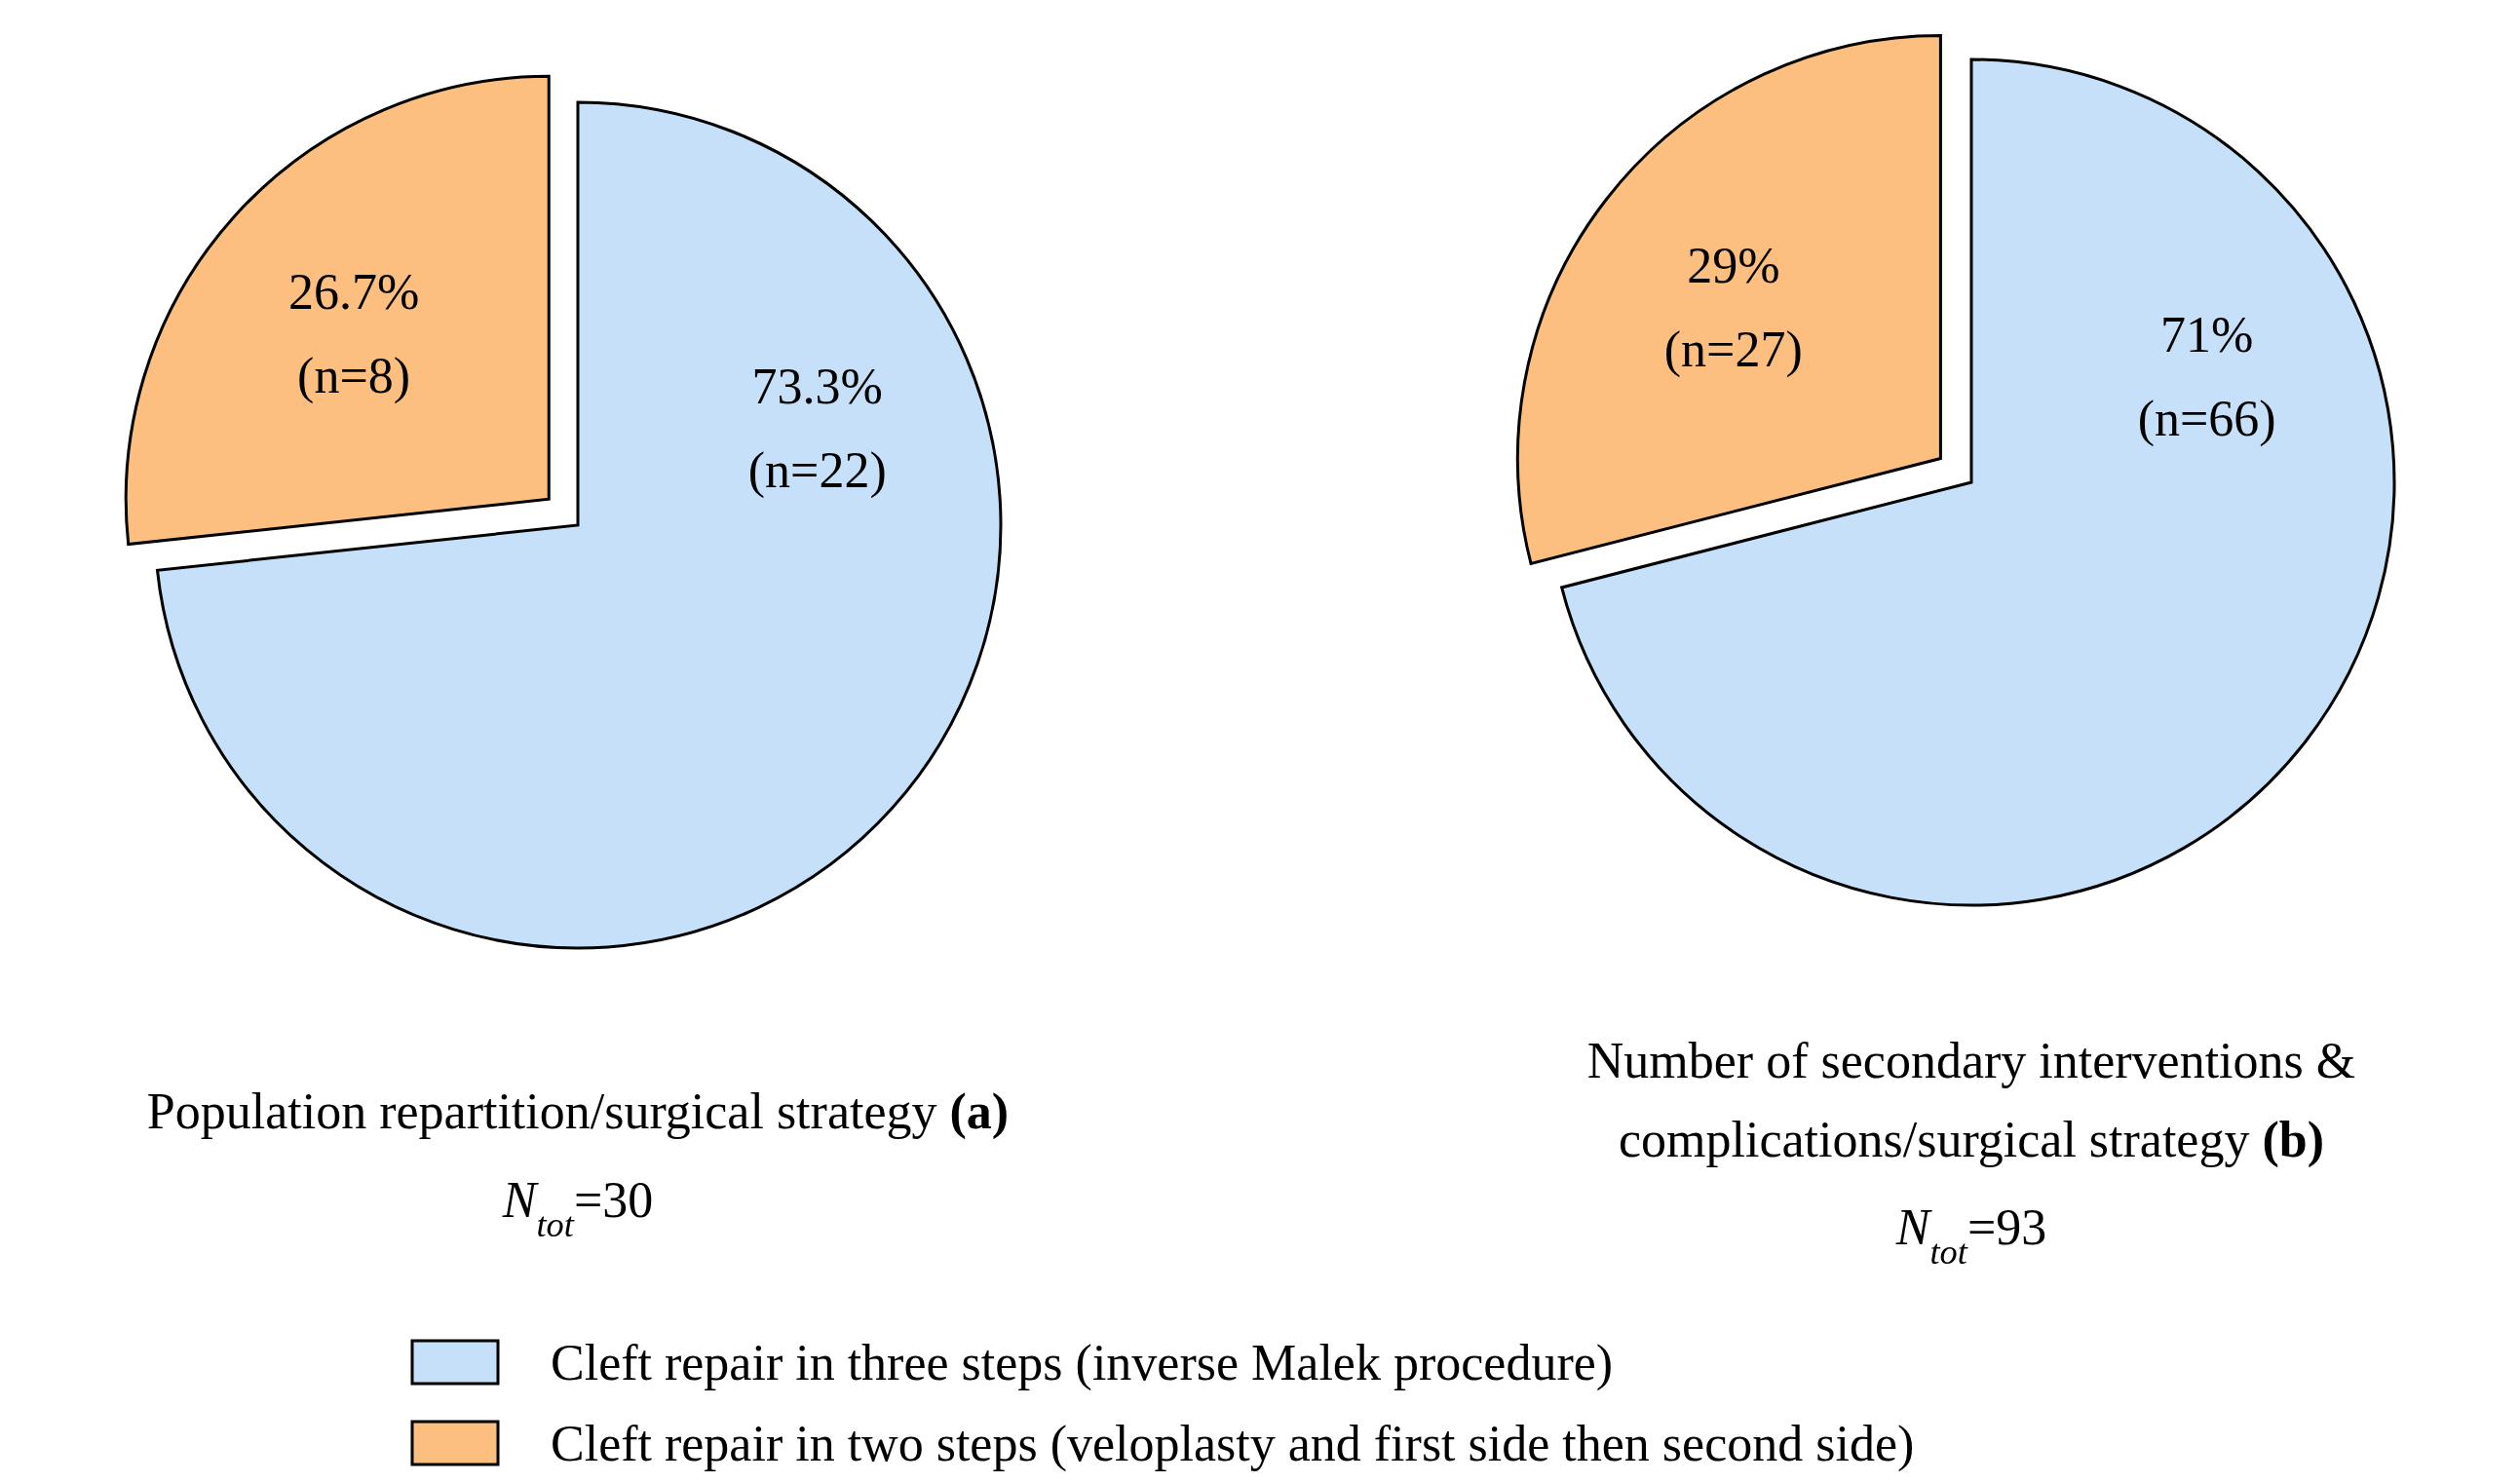 Image resolution: width=2520 pixels, height=1483 pixels. Describe the element at coordinates (817, 428) in the screenshot. I see `data-label: 73.3% (n=22)` at that location.